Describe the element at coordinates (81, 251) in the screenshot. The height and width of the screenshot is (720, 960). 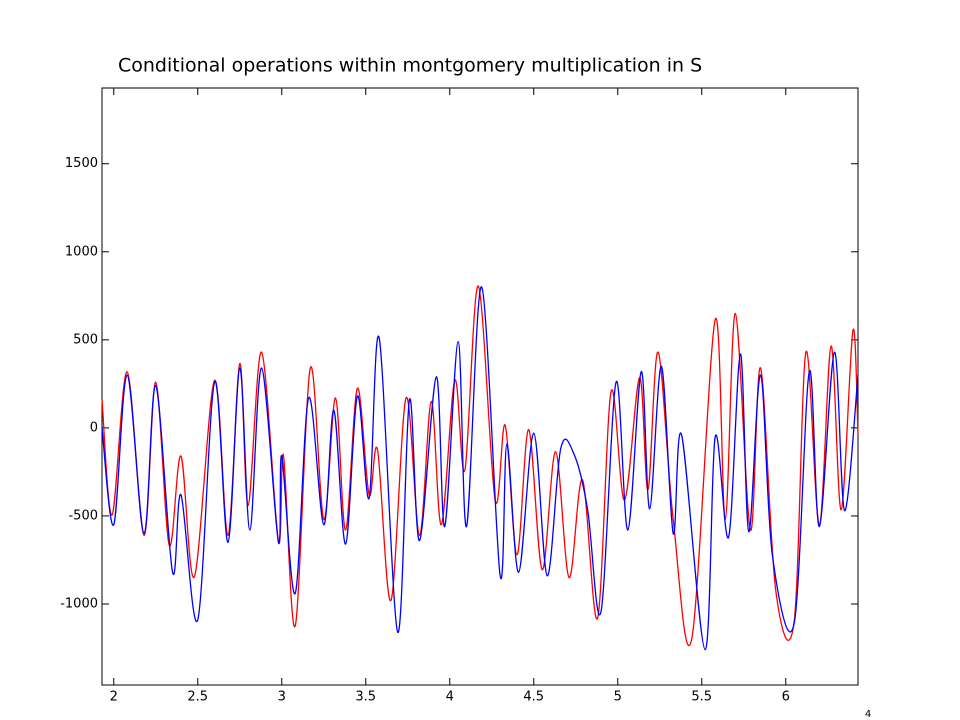
I see `y-tick-label: 1000` at that location.